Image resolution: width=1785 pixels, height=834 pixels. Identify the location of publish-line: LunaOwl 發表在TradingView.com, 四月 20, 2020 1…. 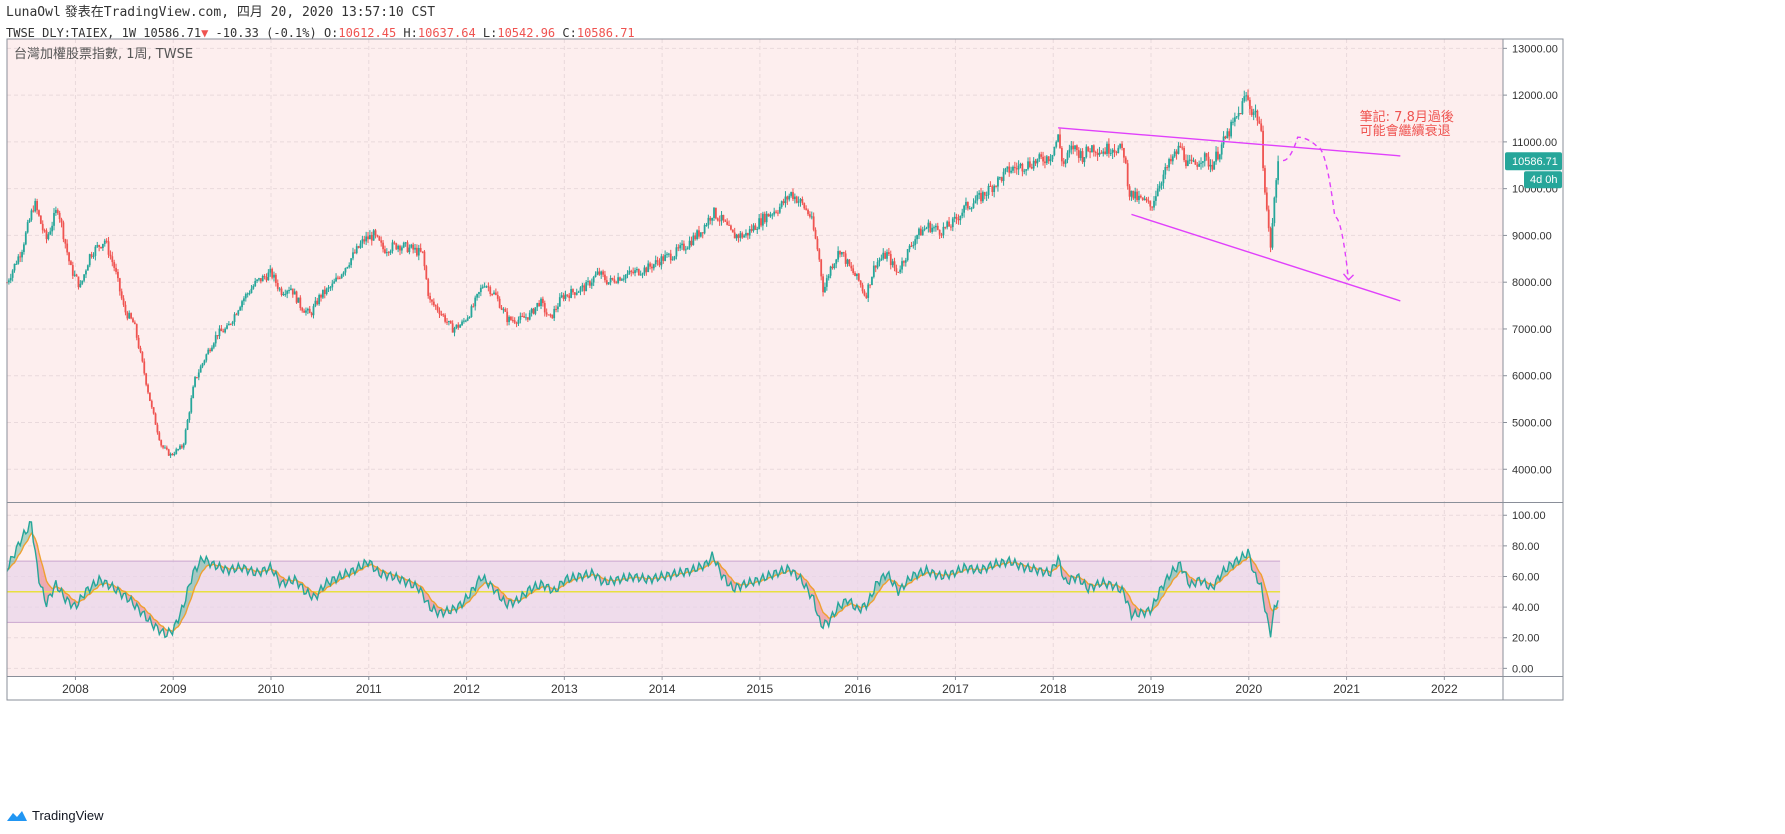
(320, 13).